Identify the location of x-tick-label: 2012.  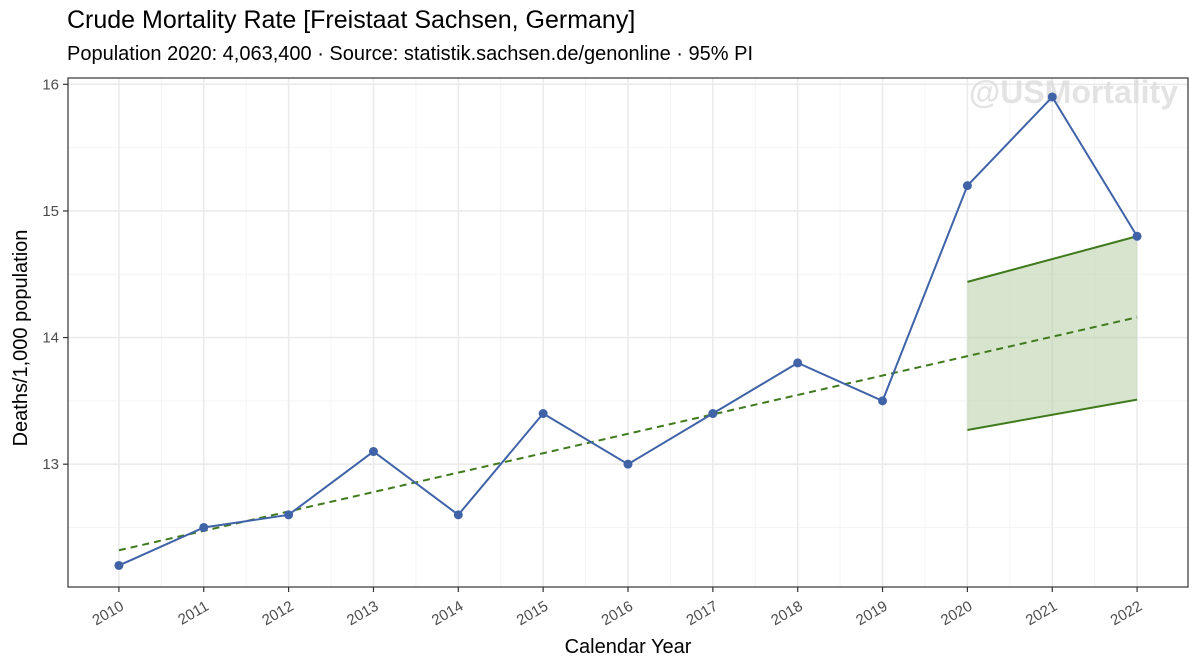
(277, 613).